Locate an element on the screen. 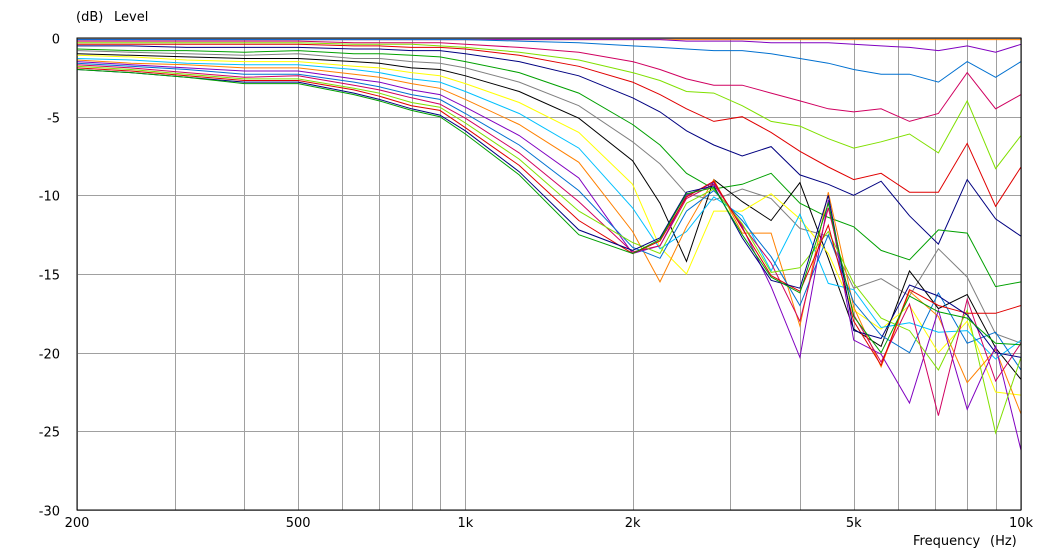 The height and width of the screenshot is (553, 1050). x-tick-labels: 200 500 1k 2k 5k 10k is located at coordinates (549, 523).